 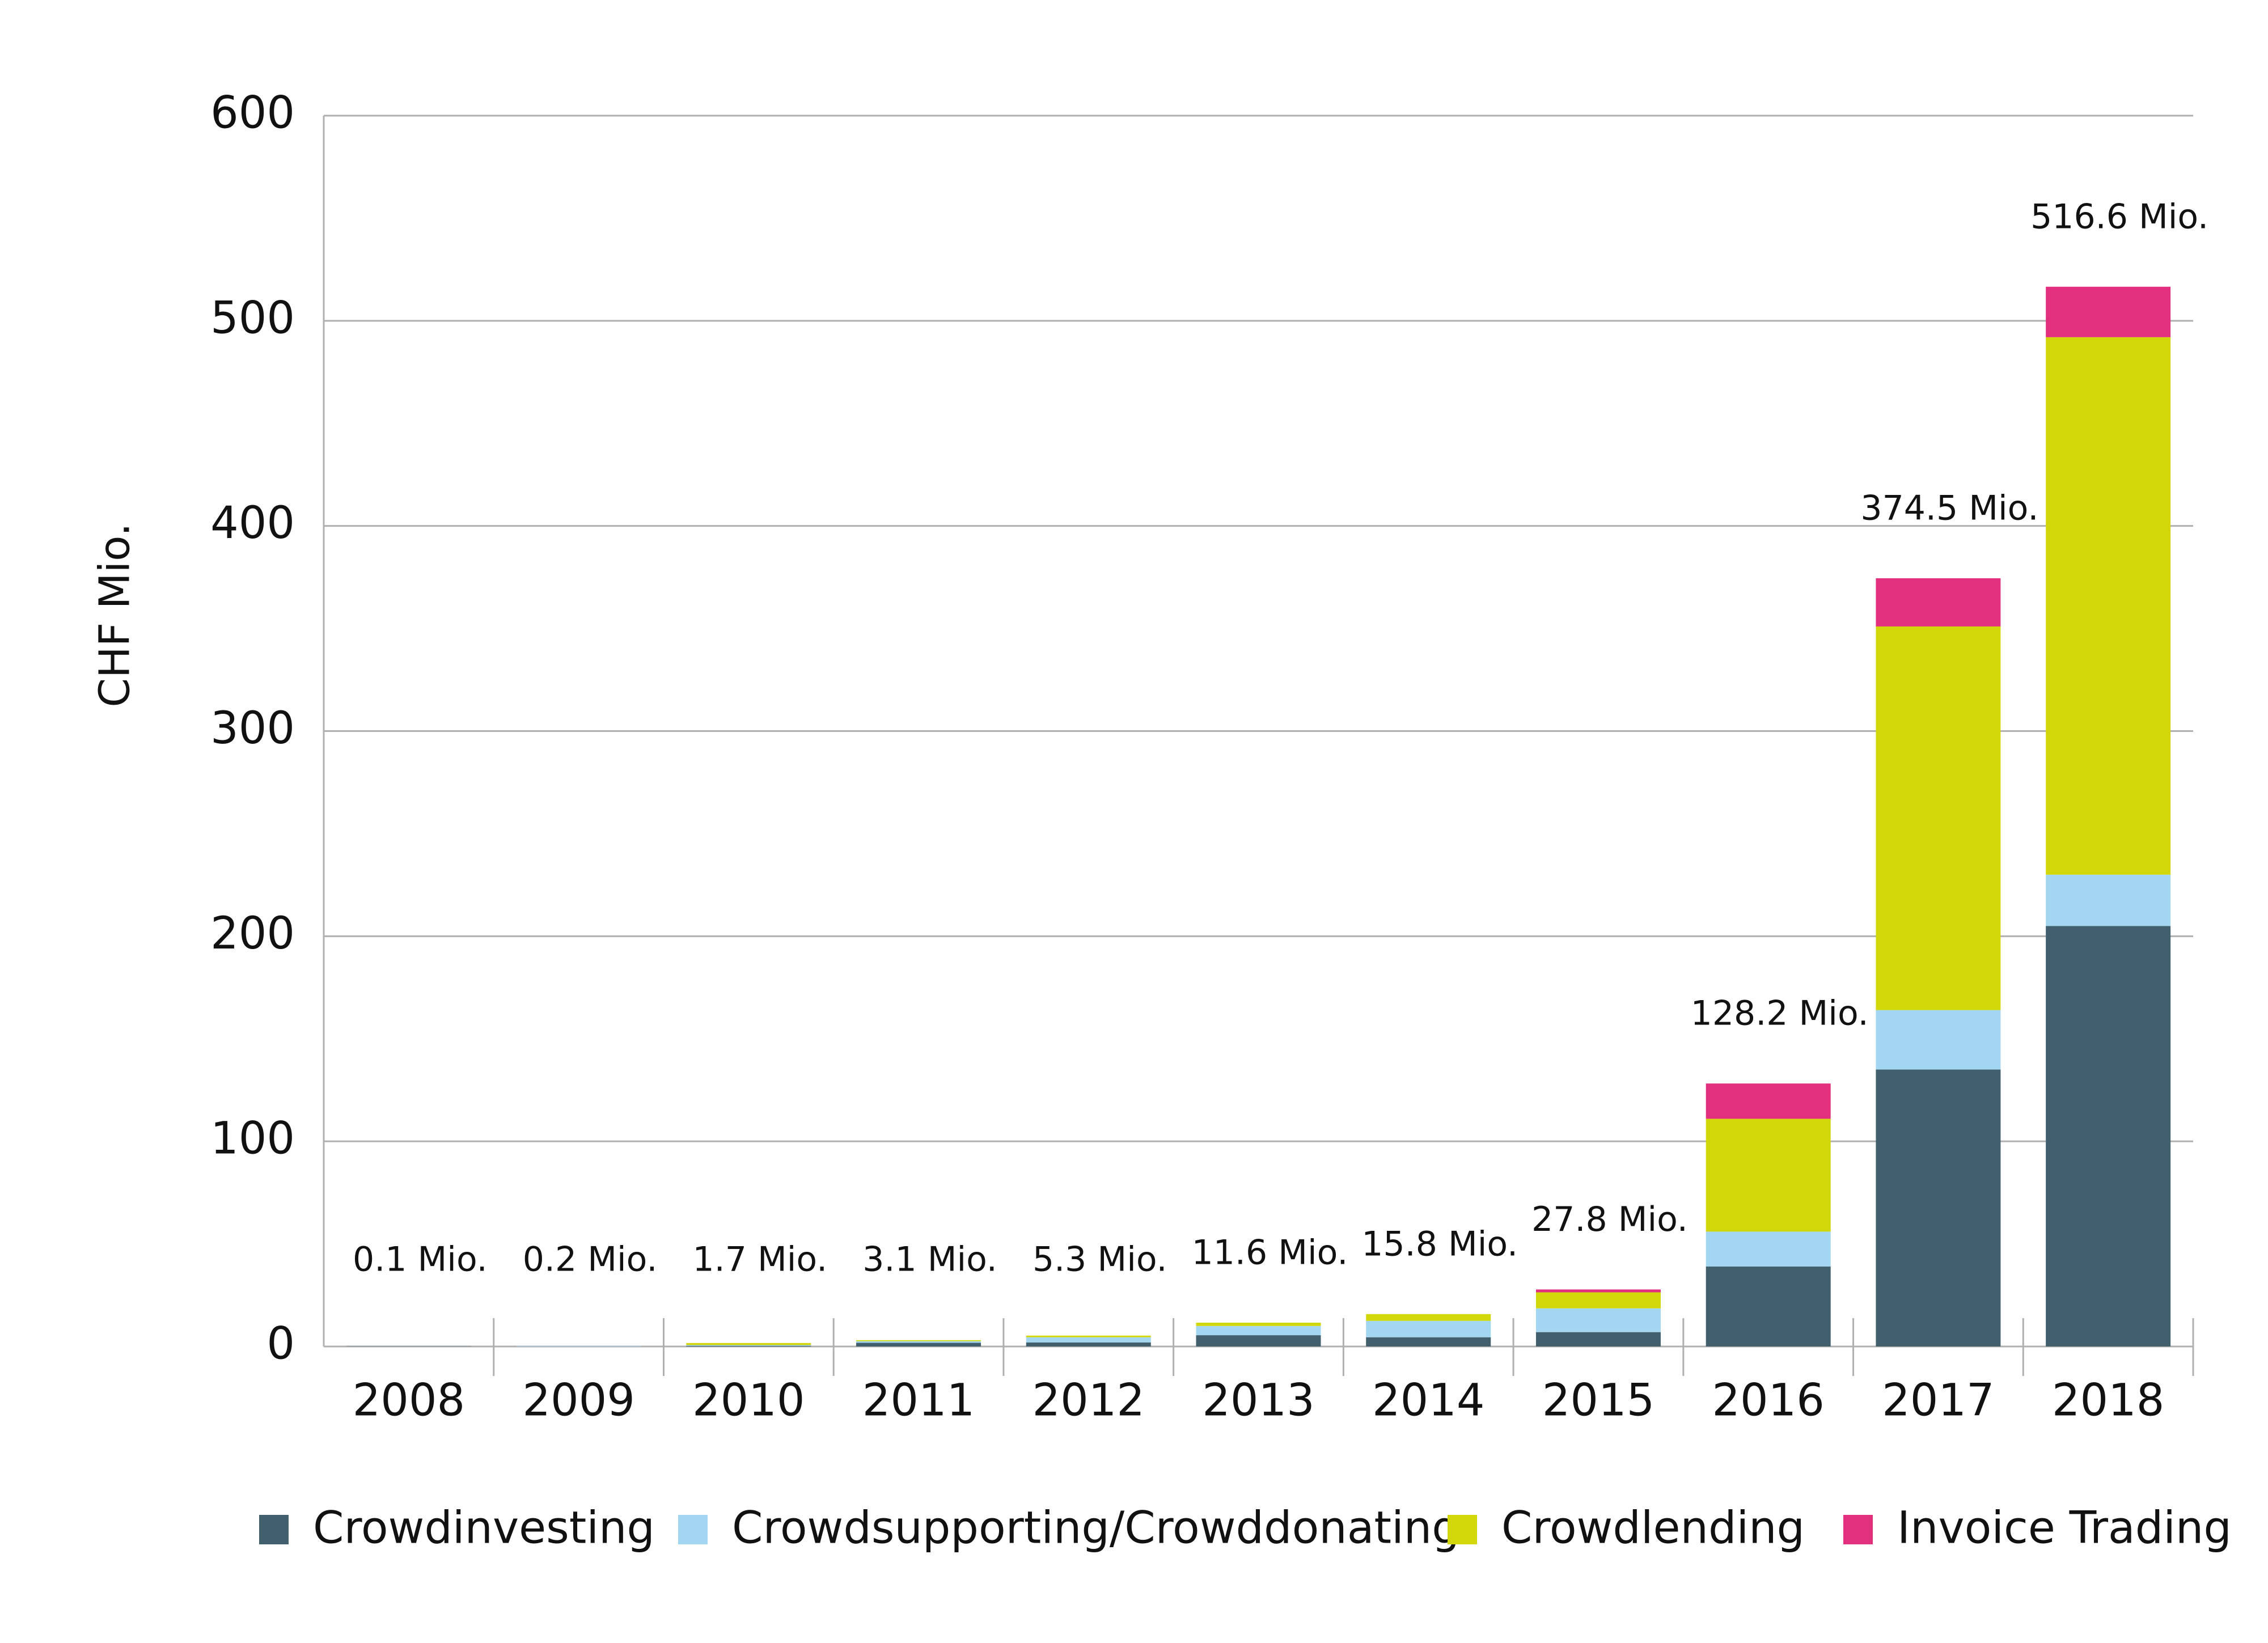 I want to click on legend-label: Invoice Trading, so click(x=2064, y=1528).